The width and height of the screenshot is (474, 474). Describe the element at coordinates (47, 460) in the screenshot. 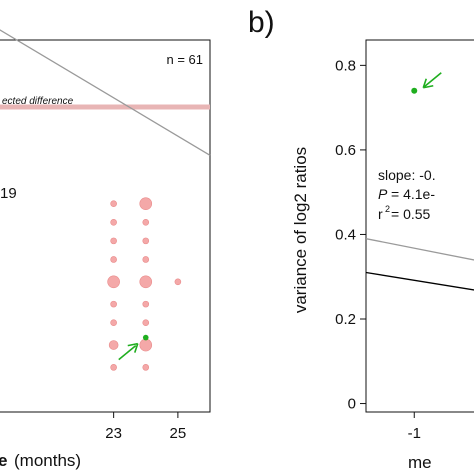

I see `panel-a-xlabel-unit: (months)` at that location.